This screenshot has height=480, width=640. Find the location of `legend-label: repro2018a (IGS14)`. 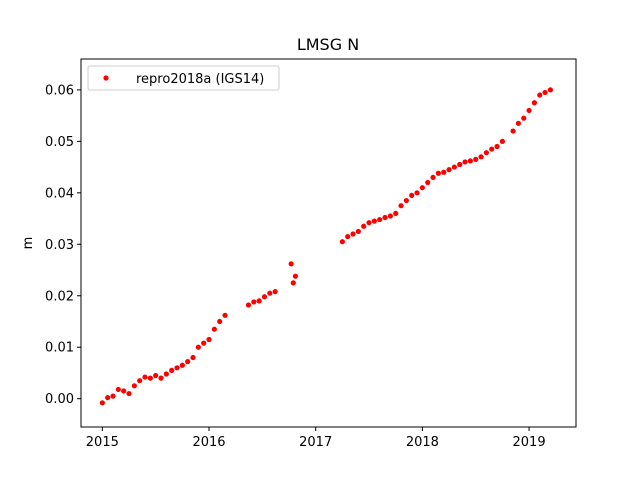

legend-label: repro2018a (IGS14) is located at coordinates (200, 79).